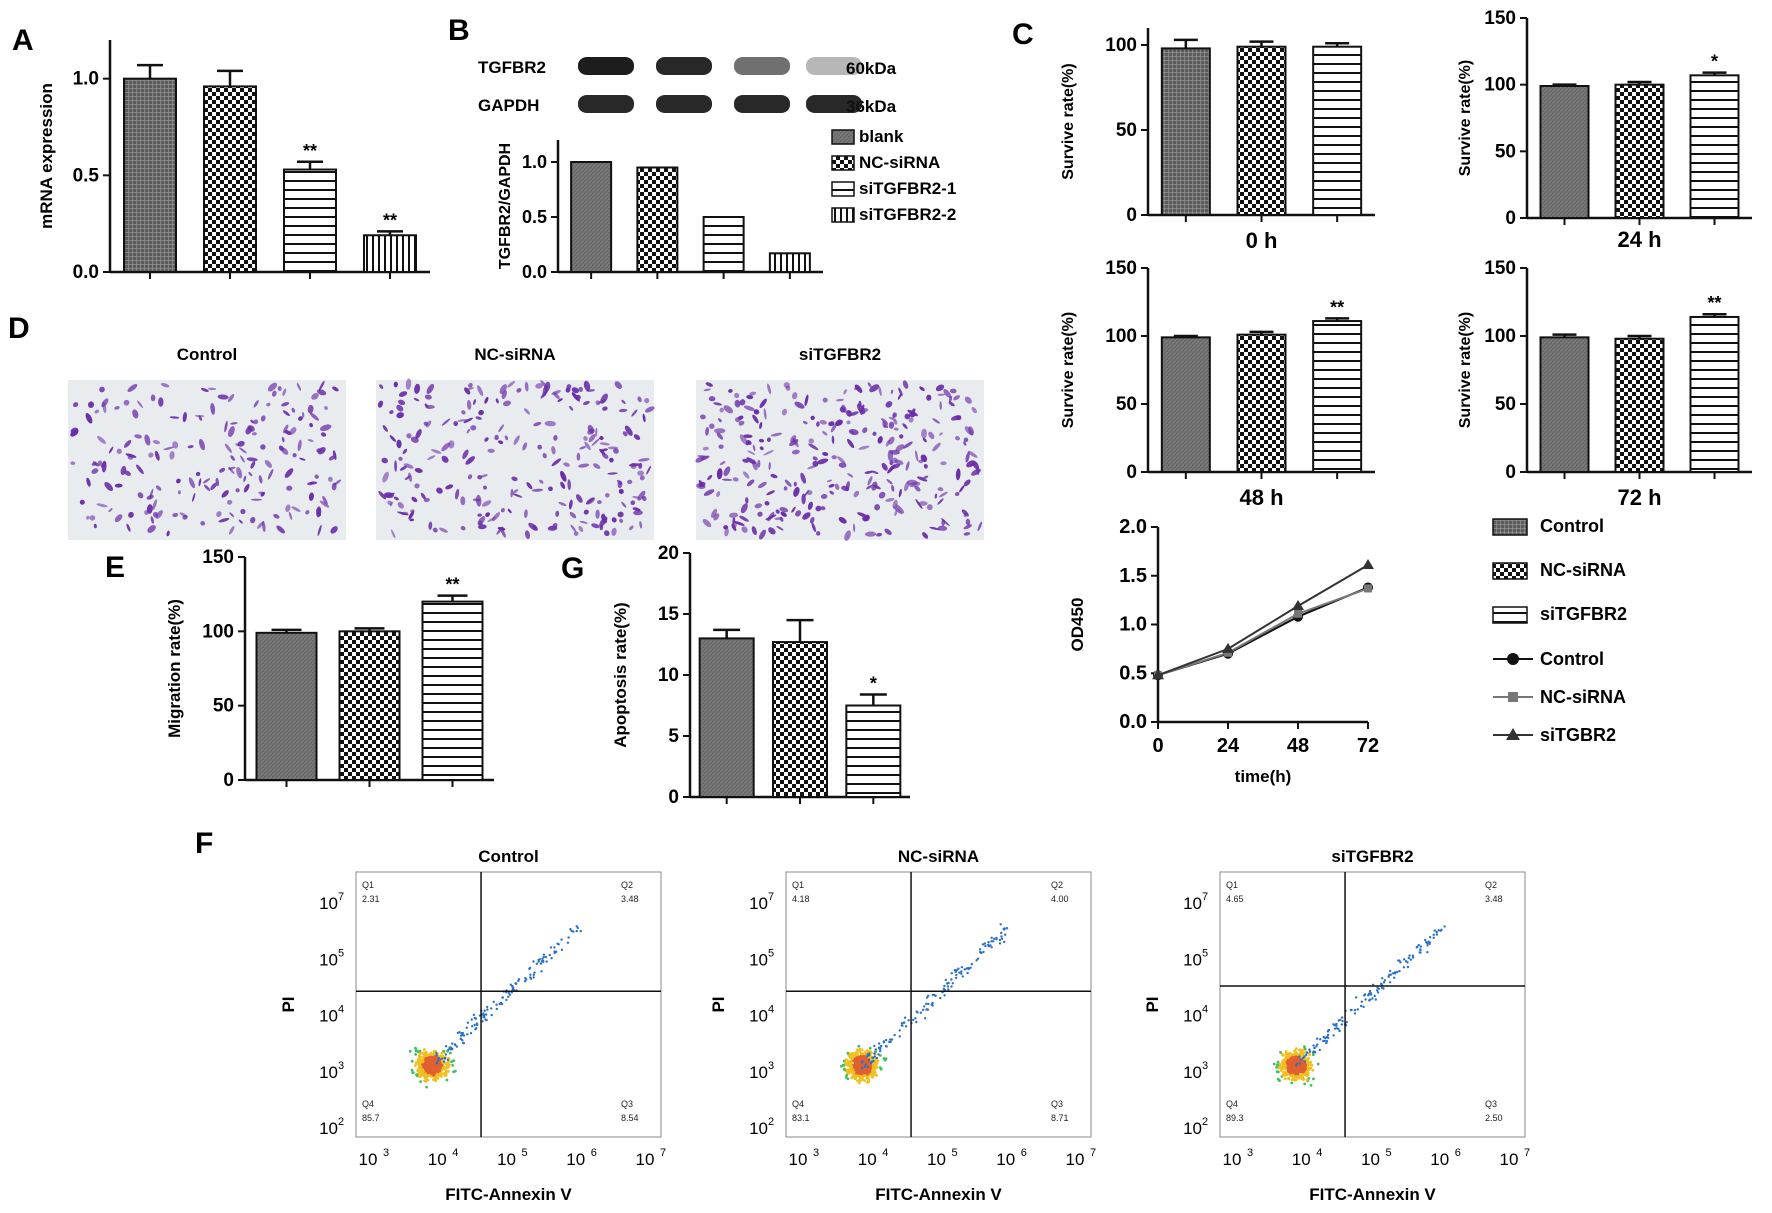  What do you see at coordinates (1319, 1153) in the screenshot?
I see `x-tick-exponent: 4` at bounding box center [1319, 1153].